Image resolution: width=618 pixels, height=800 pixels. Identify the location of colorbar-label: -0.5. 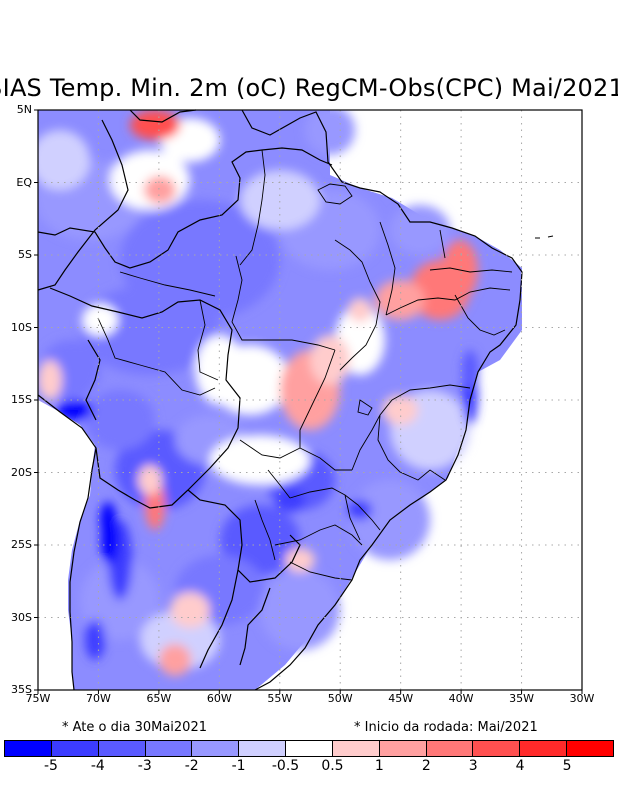
(285, 766).